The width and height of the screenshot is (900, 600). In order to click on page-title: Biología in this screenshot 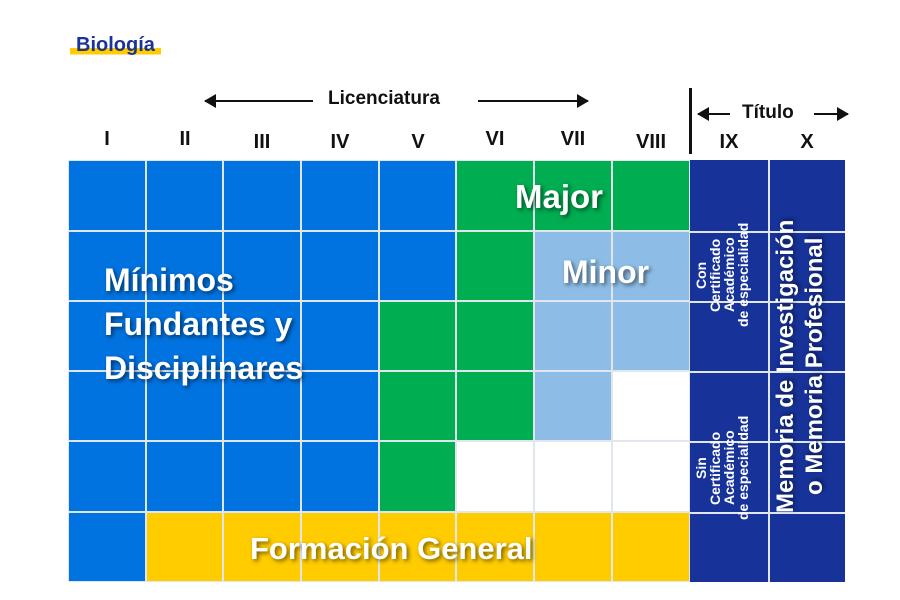, I will do `click(115, 45)`.